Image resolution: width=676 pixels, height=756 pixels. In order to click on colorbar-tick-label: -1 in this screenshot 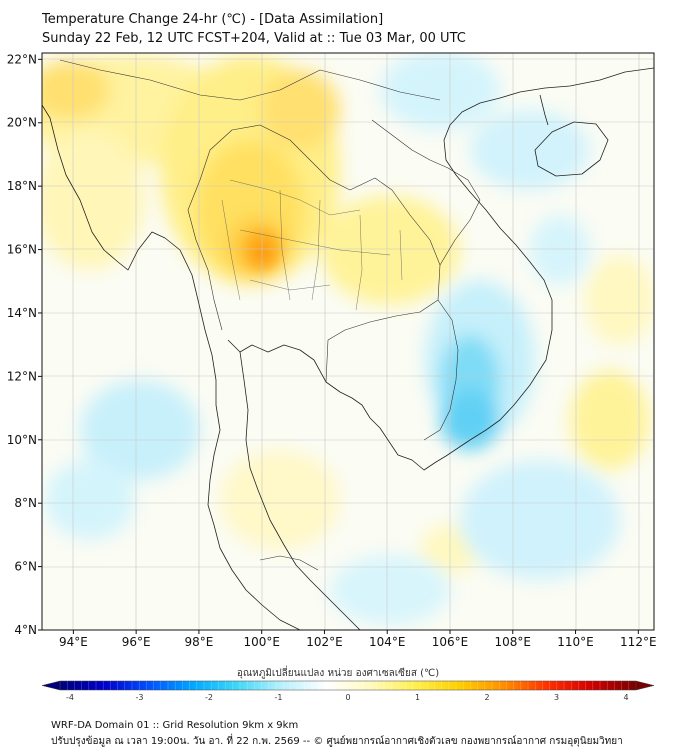, I will do `click(279, 697)`.